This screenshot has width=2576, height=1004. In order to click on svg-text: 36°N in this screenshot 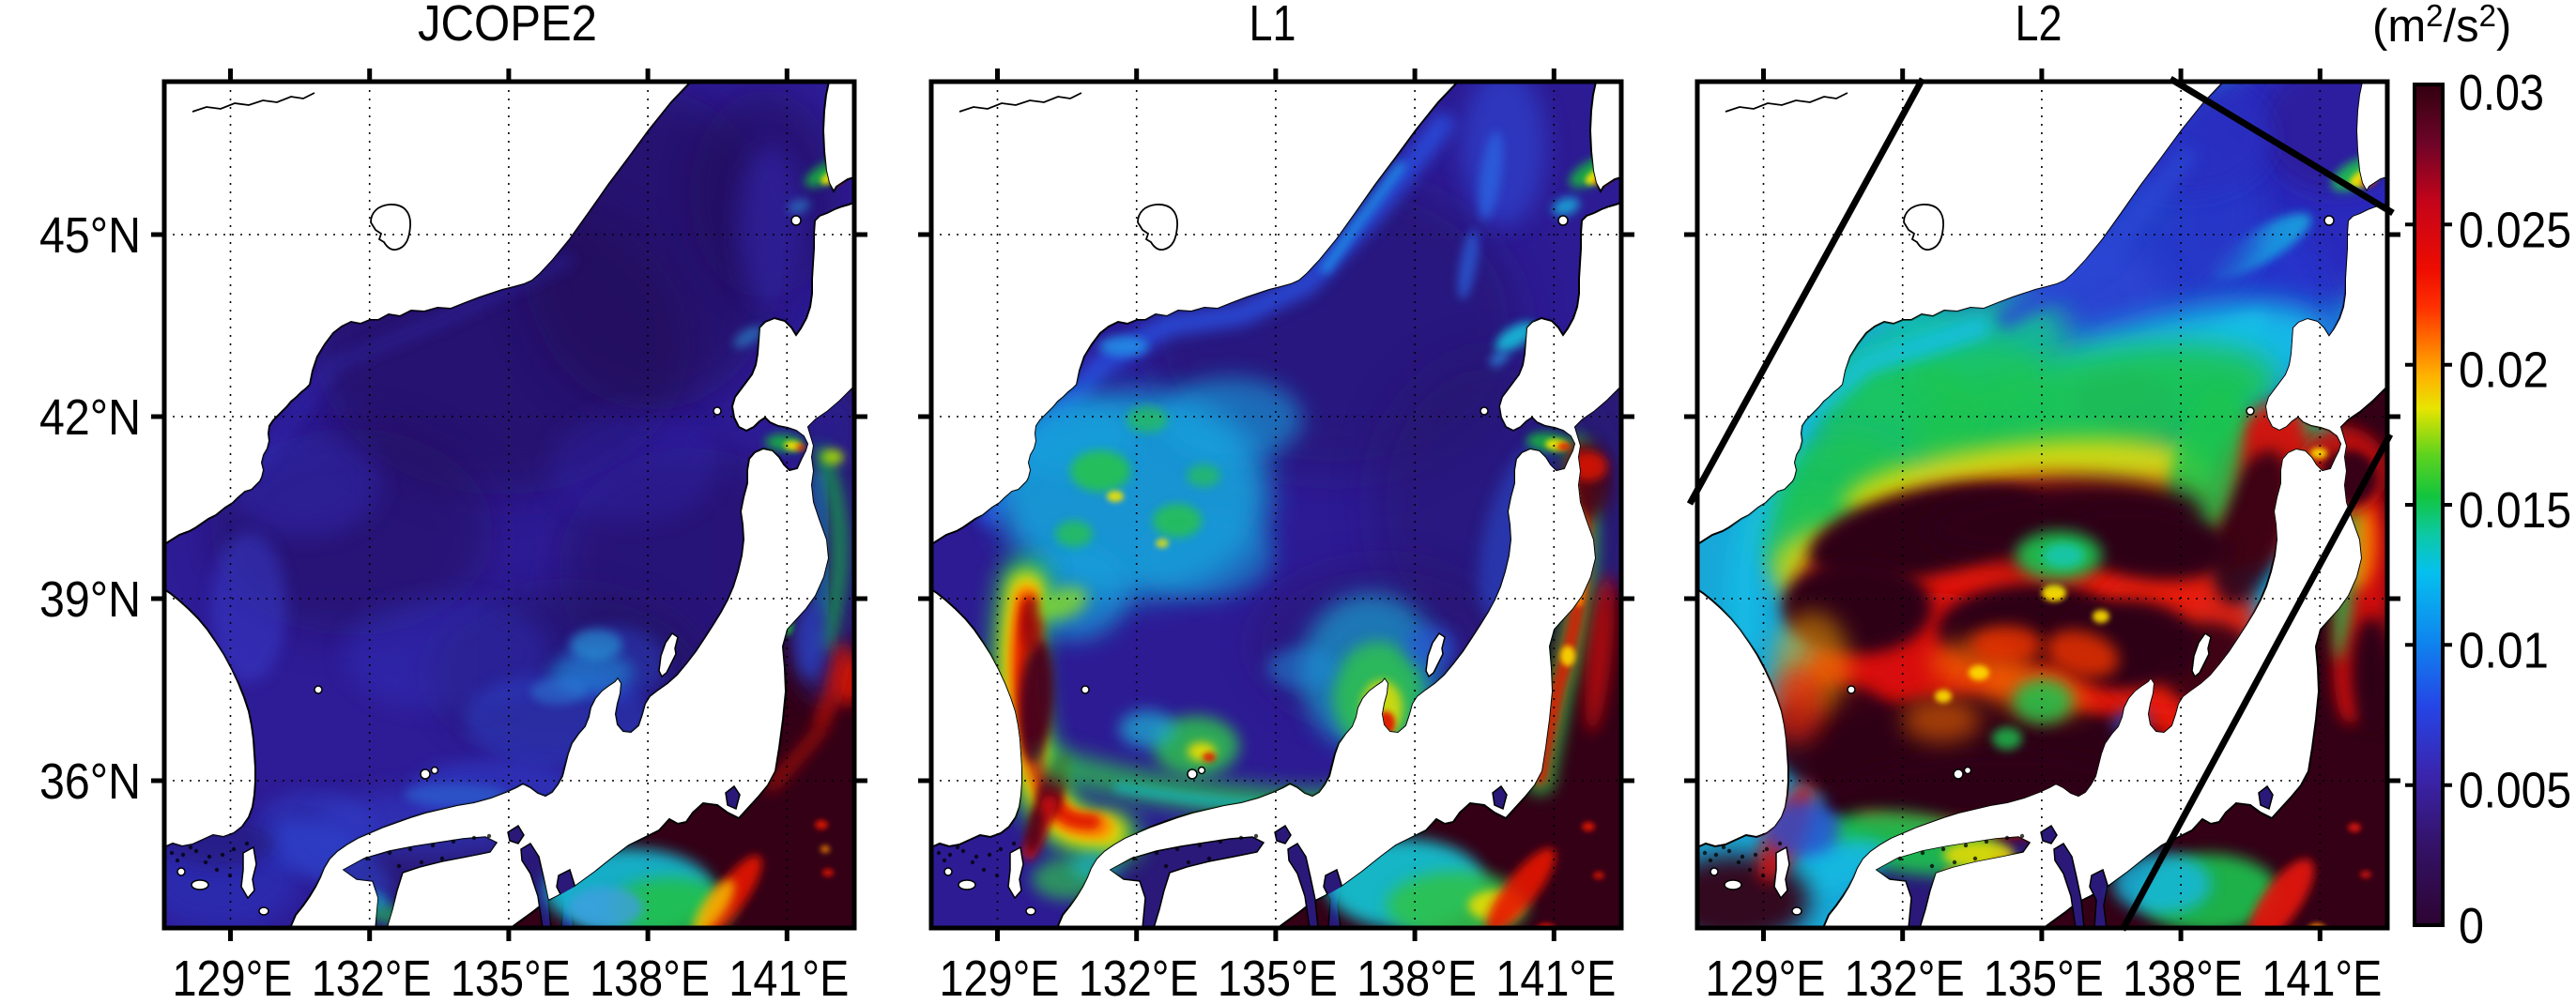, I will do `click(90, 781)`.